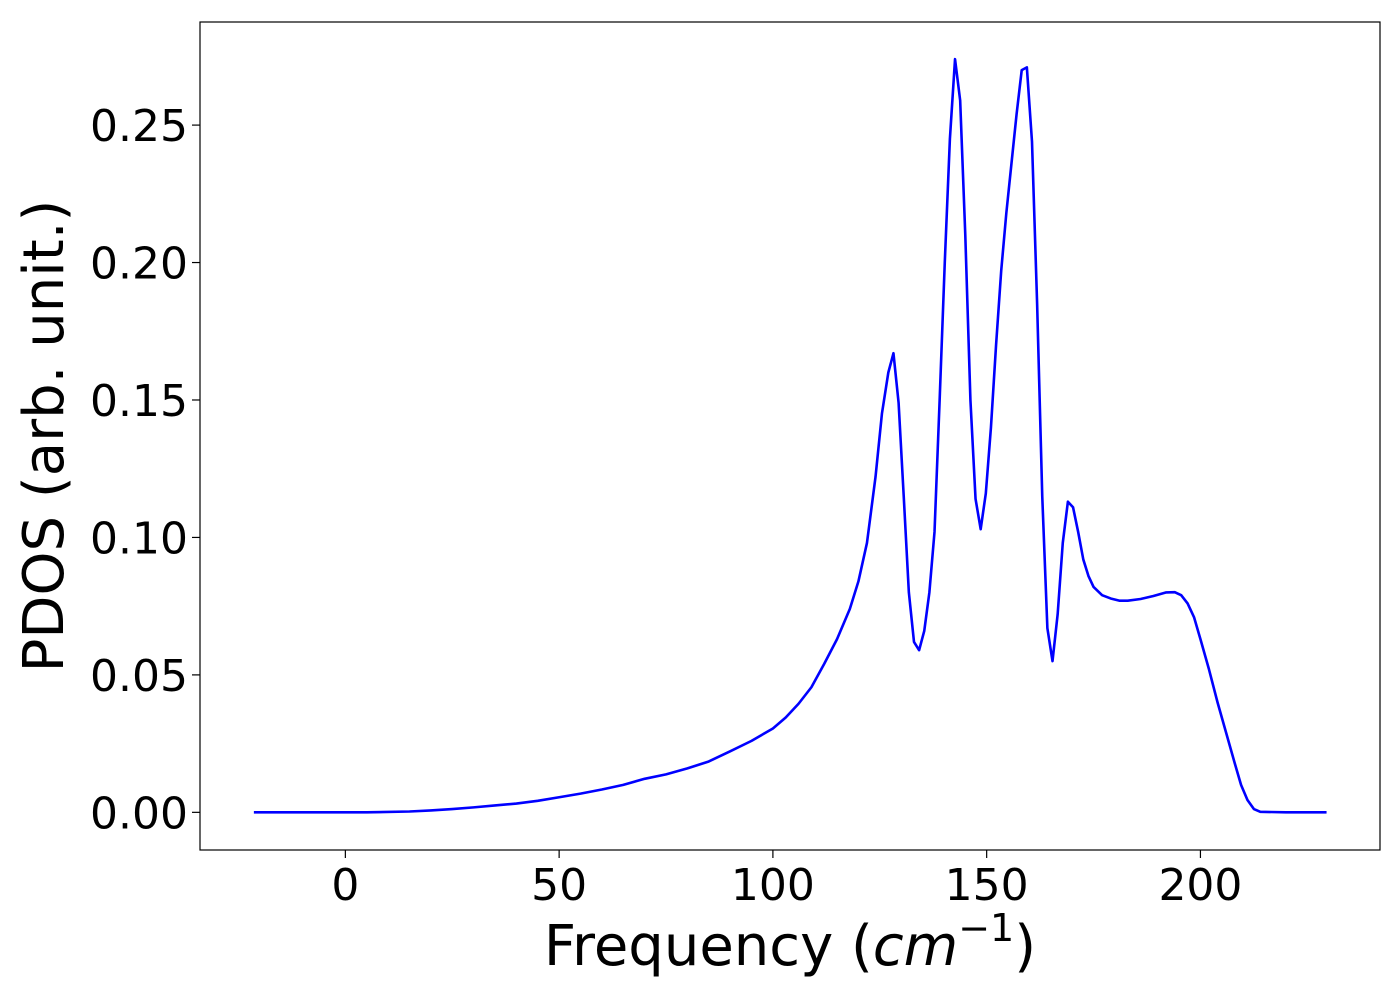 The height and width of the screenshot is (1000, 1400). What do you see at coordinates (139, 401) in the screenshot?
I see `y-tick-label: 0.15` at bounding box center [139, 401].